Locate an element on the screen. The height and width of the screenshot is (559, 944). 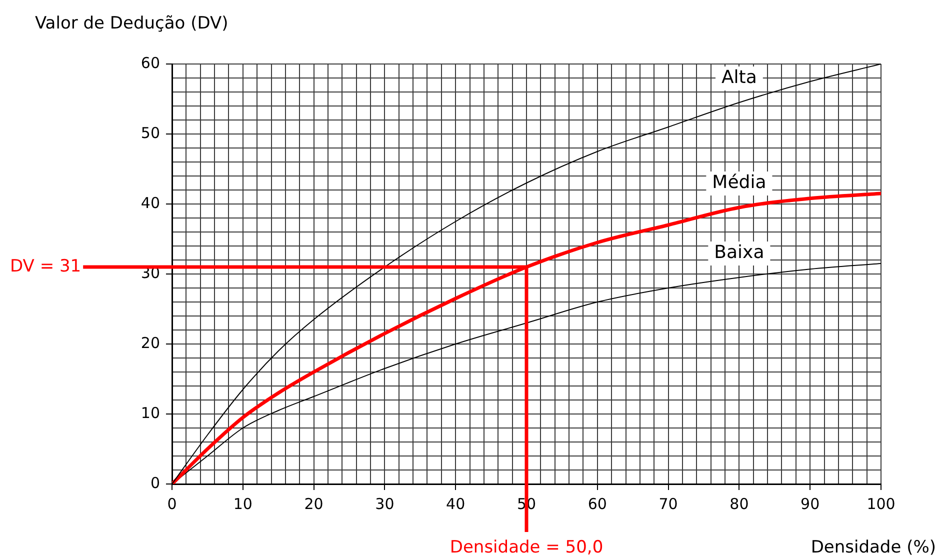
series-label: Alta is located at coordinates (739, 77).